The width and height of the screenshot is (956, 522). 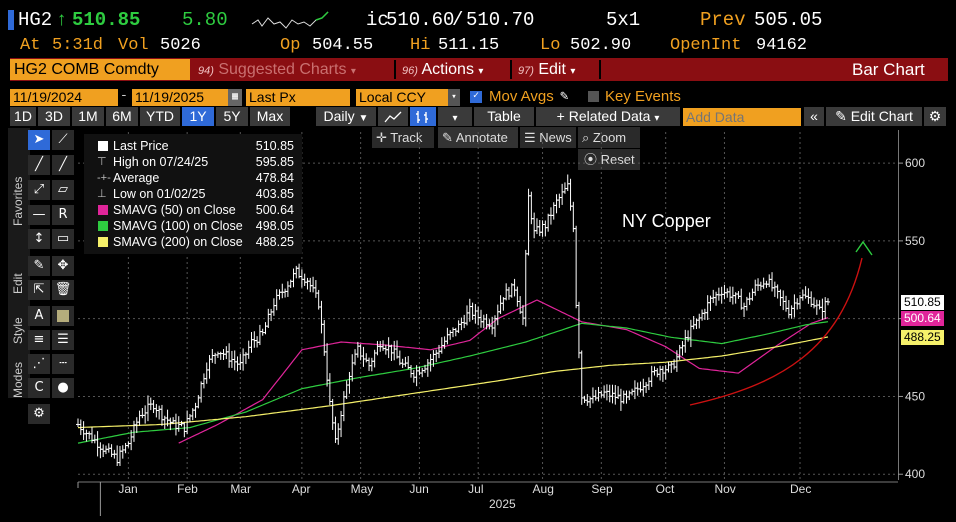 I want to click on period-3d-button: 3D, so click(x=54, y=116).